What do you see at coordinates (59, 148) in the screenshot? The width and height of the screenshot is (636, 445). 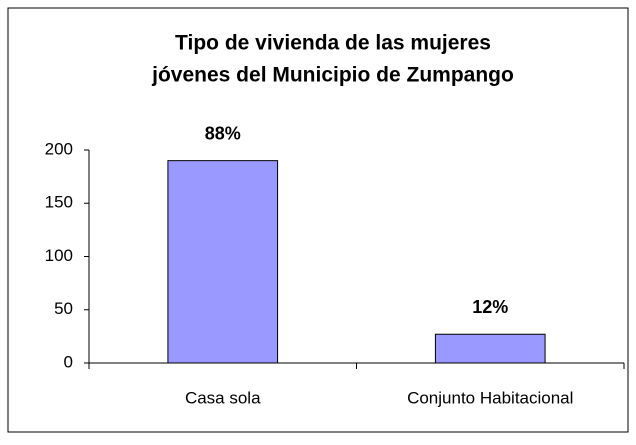 I see `y-tick-label: 200` at bounding box center [59, 148].